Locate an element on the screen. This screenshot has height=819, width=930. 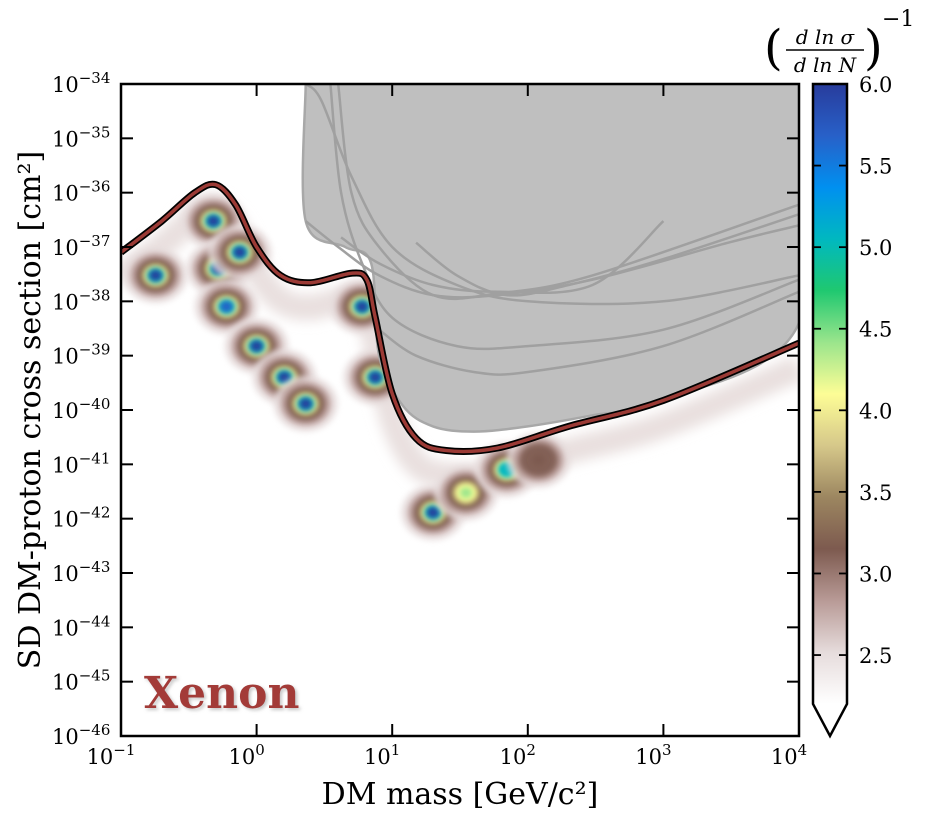
colorbar-tick-label: 4.5 is located at coordinates (875, 330).